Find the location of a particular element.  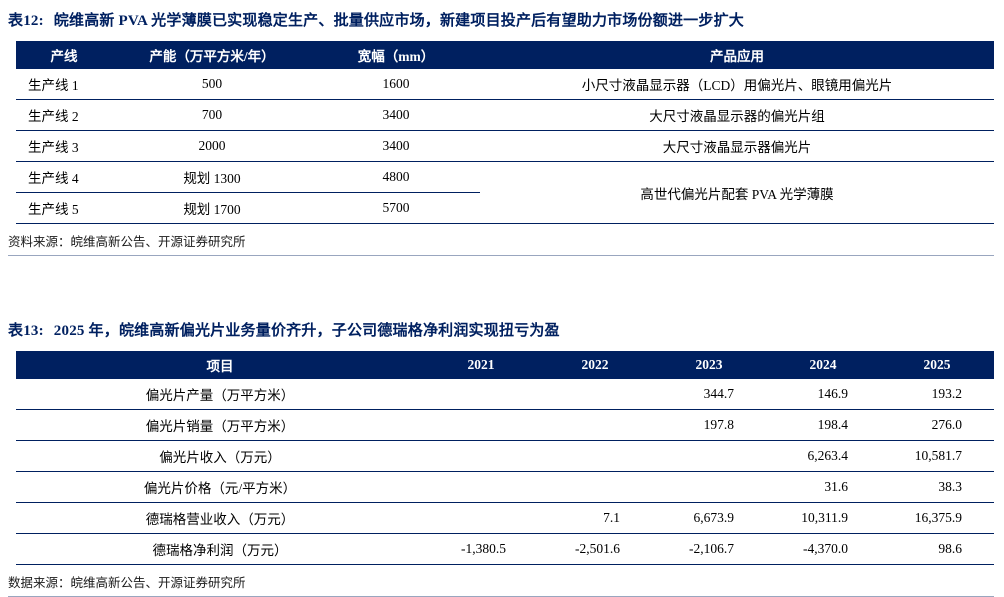

table12-header: 产线 产能（万平方米/年） 宽幅（mm） 产品应用 is located at coordinates (505, 55).